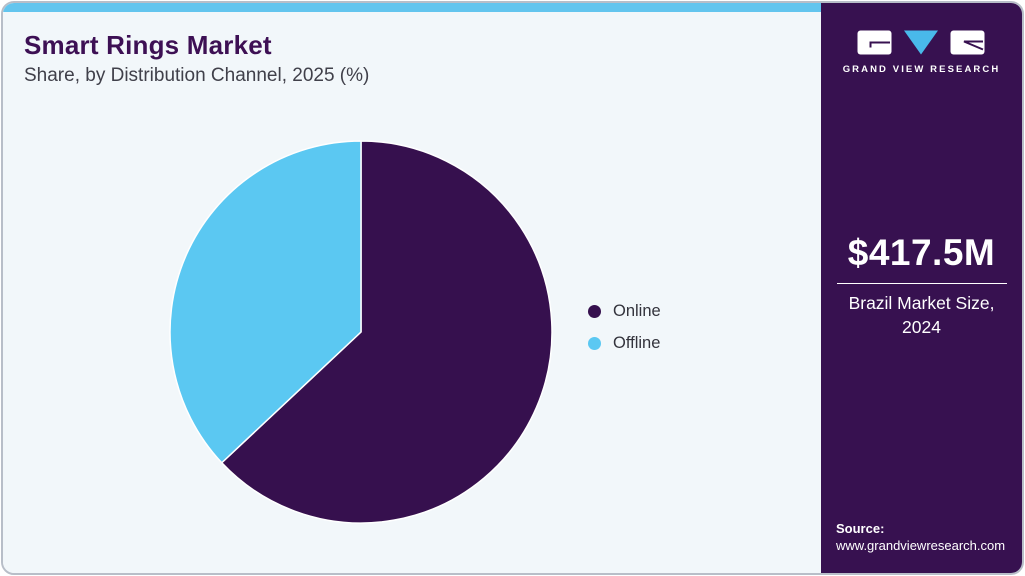 The height and width of the screenshot is (576, 1025). What do you see at coordinates (880, 44) in the screenshot?
I see `logo-g-glyph` at bounding box center [880, 44].